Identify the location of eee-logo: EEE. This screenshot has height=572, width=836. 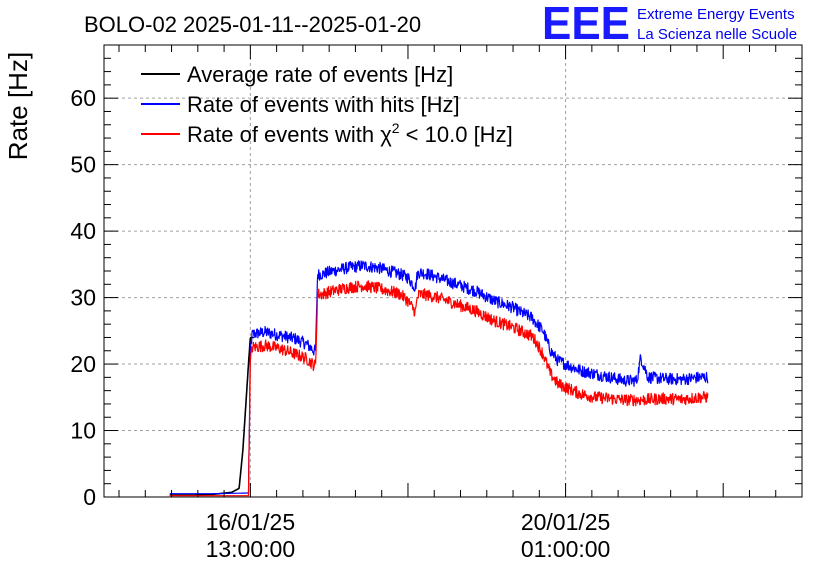
(586, 24).